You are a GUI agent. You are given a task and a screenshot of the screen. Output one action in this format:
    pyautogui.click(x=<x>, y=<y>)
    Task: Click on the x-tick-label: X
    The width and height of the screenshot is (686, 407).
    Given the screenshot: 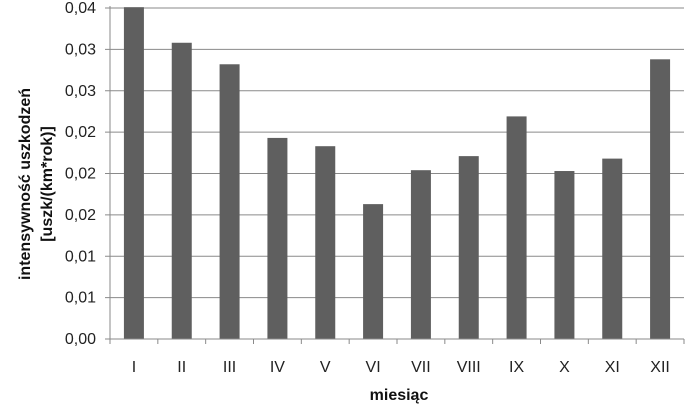 What is the action you would take?
    pyautogui.click(x=564, y=367)
    